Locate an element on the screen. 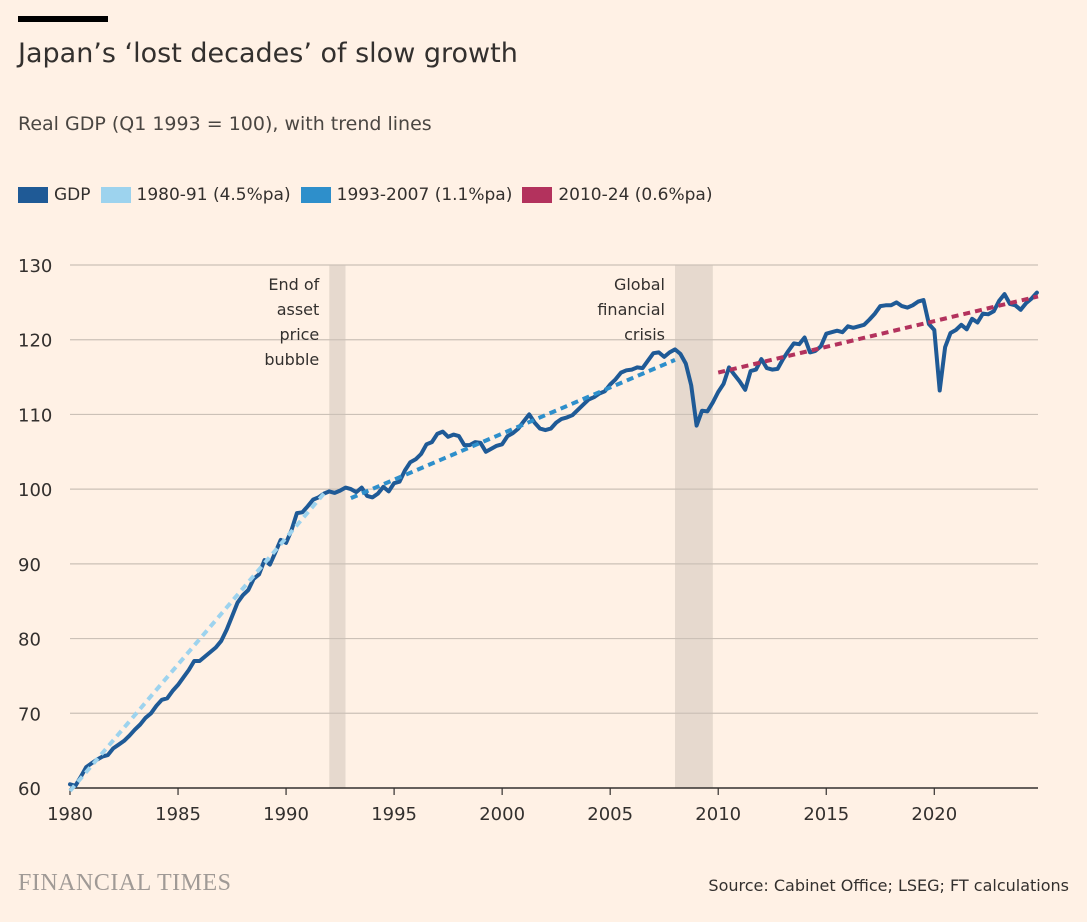 Image resolution: width=1087 pixels, height=922 pixels. x-tick-label-2020: 2020 is located at coordinates (934, 814).